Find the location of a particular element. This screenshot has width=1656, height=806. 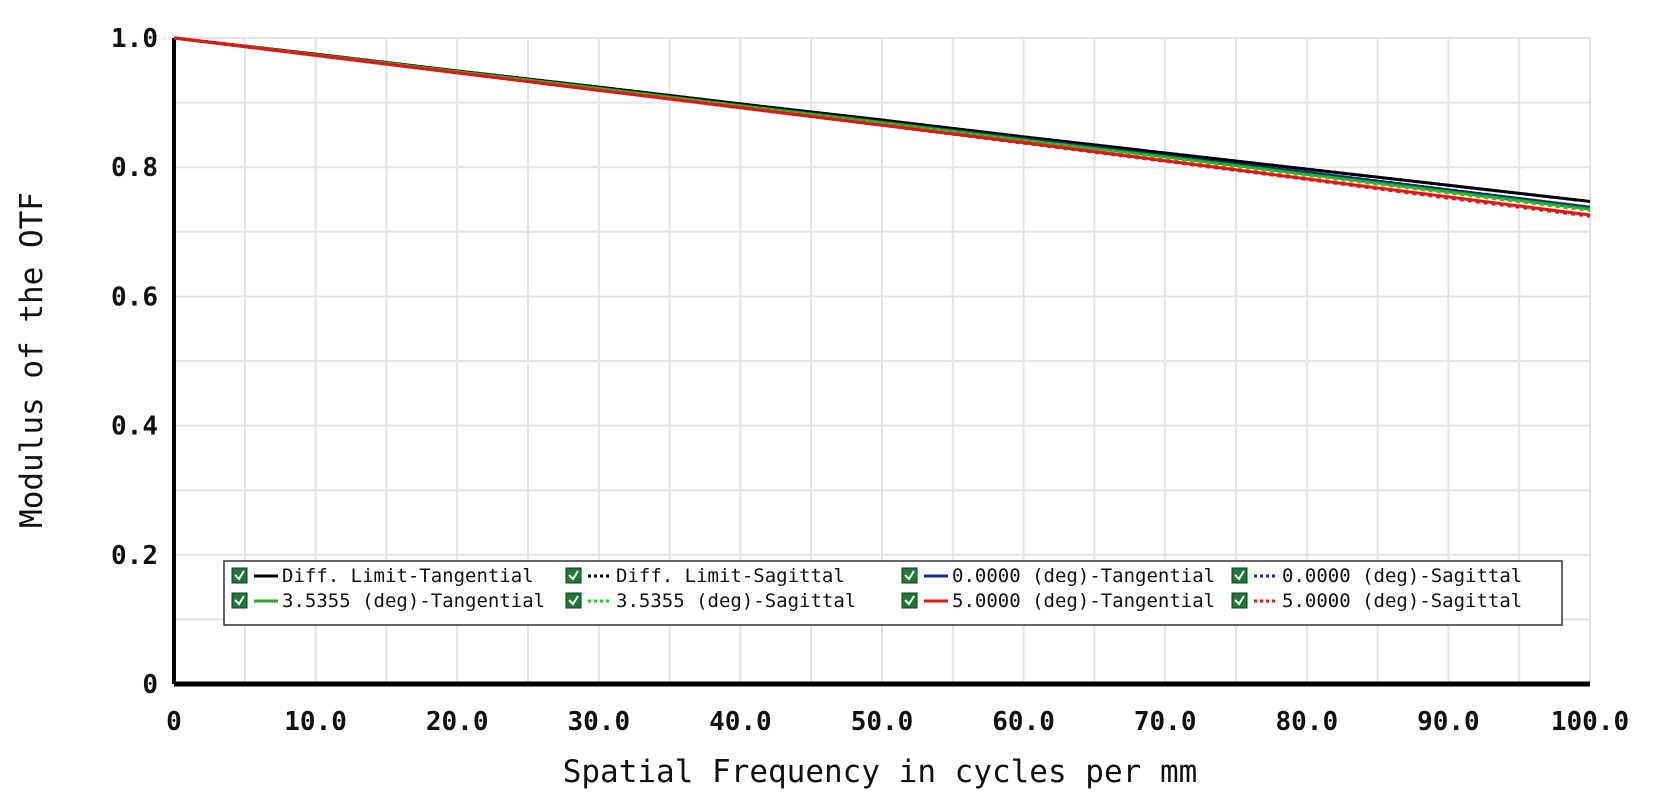

legend-label: 5.0000 (deg)-Sagittal is located at coordinates (1402, 601).